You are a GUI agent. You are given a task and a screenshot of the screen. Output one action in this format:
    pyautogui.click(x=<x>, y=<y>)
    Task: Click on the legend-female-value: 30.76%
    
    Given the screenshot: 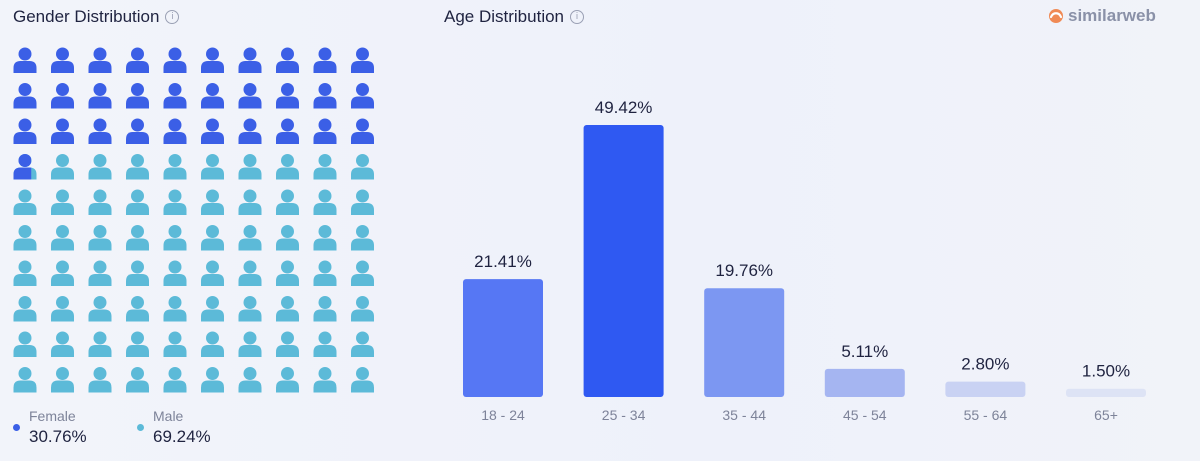 What is the action you would take?
    pyautogui.click(x=58, y=436)
    